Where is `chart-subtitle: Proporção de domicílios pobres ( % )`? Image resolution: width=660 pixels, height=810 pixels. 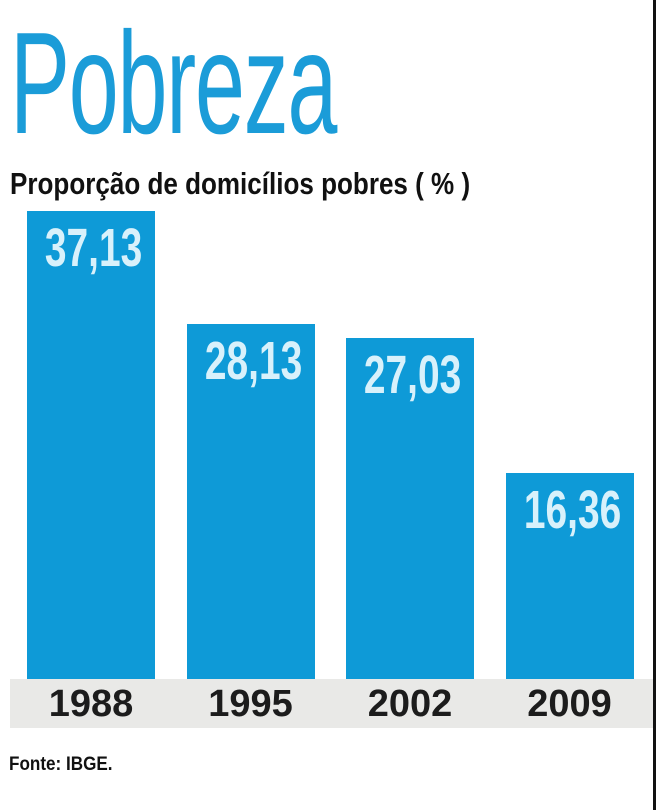
chart-subtitle: Proporção de domicílios pobres ( % ) is located at coordinates (240, 183).